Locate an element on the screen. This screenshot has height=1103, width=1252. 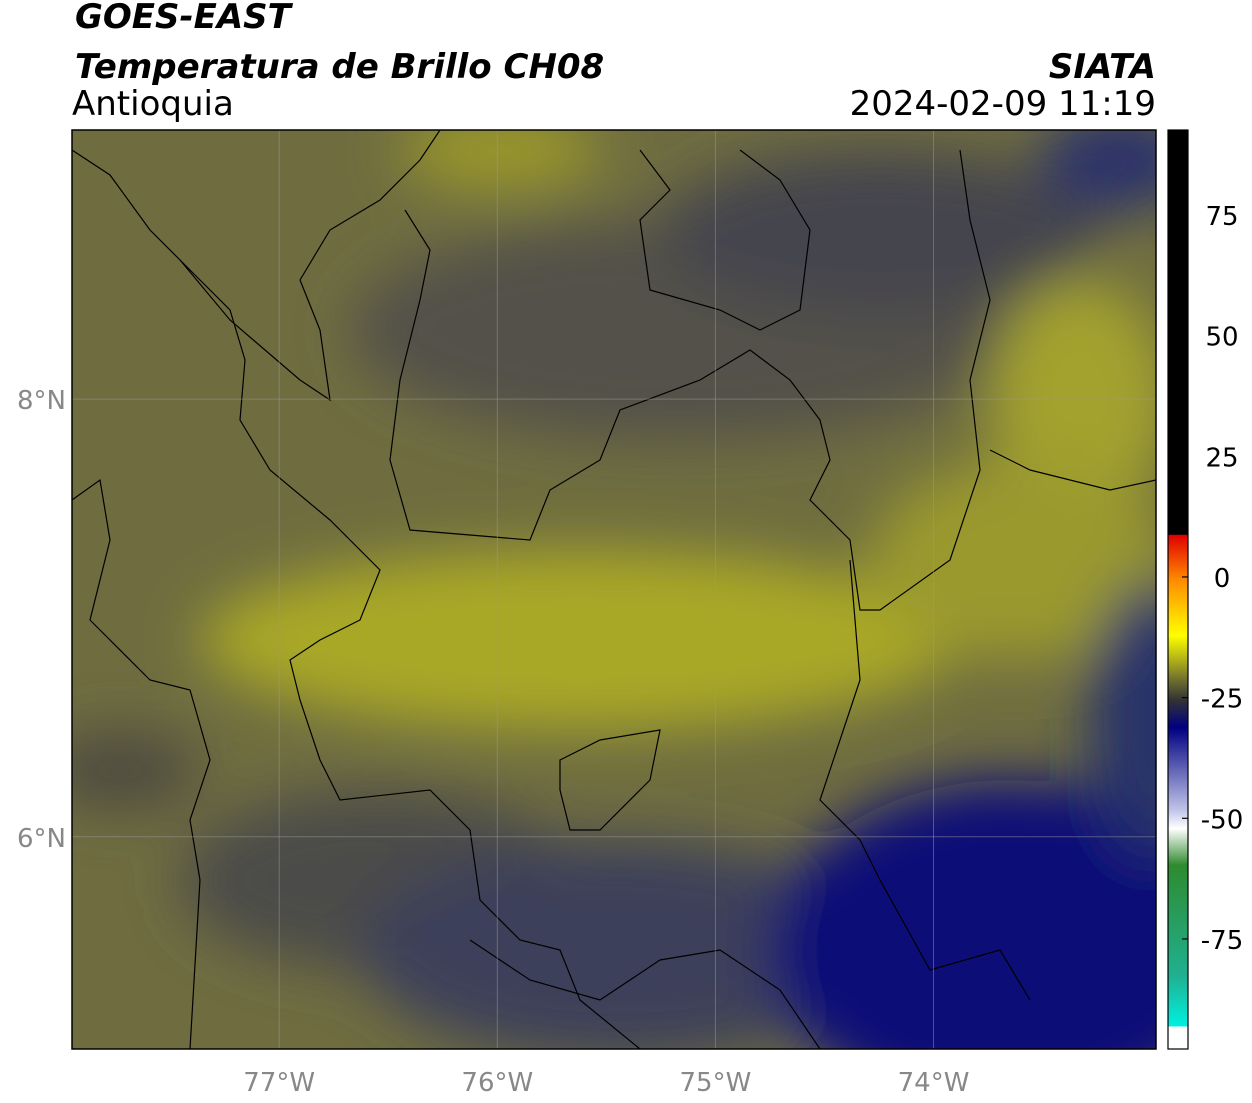
colorbar is located at coordinates (1178, 589).